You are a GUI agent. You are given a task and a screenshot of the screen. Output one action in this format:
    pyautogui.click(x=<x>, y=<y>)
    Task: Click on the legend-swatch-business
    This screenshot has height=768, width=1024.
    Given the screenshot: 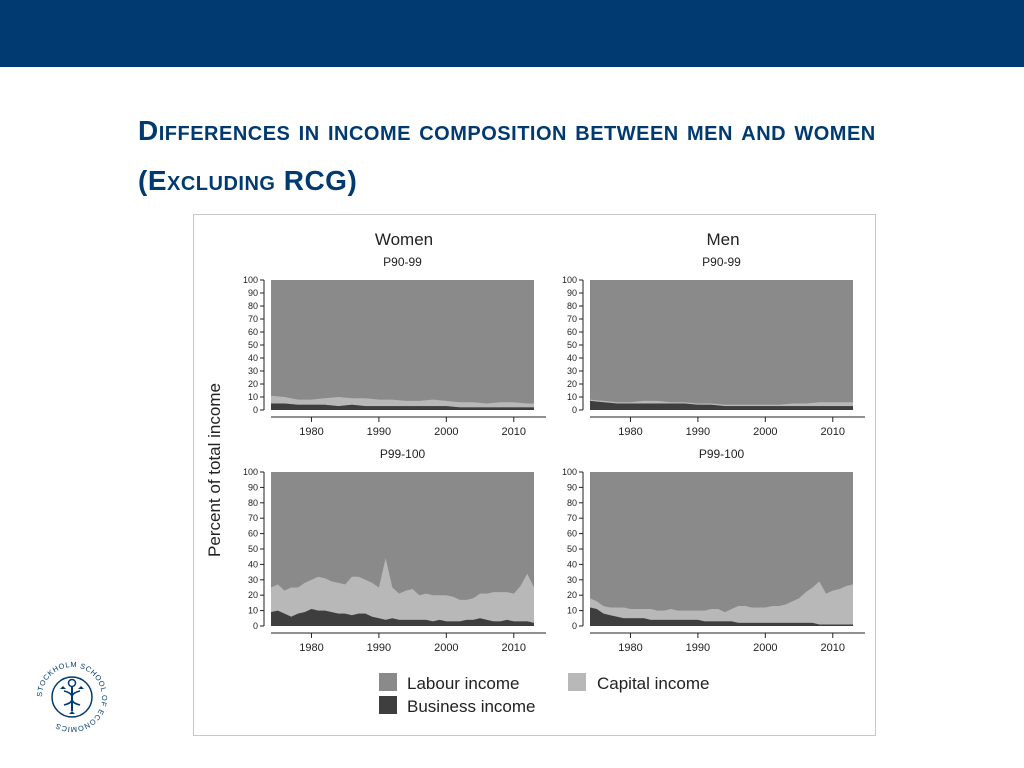 What is the action you would take?
    pyautogui.click(x=388, y=705)
    